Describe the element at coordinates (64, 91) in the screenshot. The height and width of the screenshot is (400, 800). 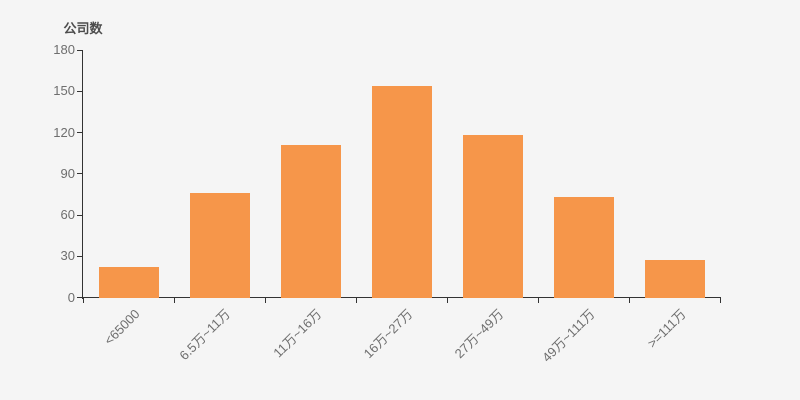
I see `y-axis-tick-label: 150` at that location.